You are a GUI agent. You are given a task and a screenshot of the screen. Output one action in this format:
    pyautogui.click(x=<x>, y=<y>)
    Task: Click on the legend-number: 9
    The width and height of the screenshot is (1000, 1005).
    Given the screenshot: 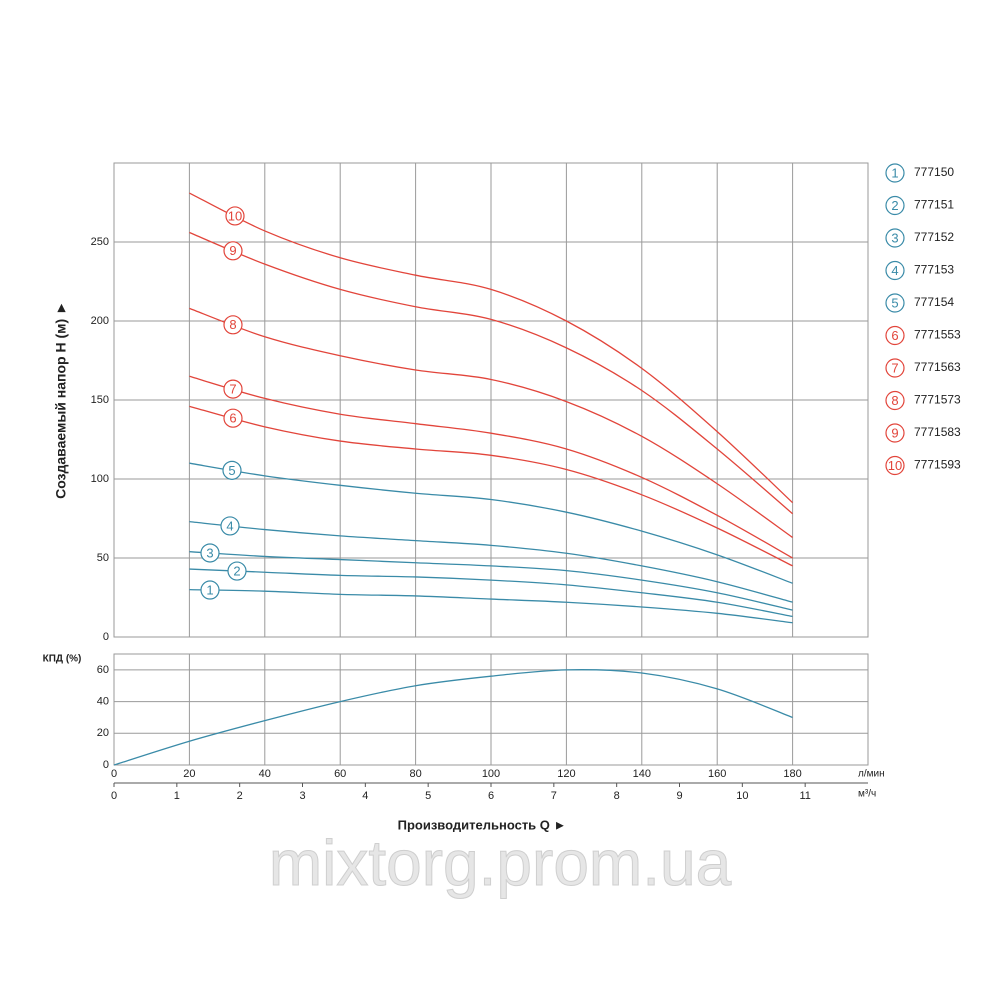 What is the action you would take?
    pyautogui.click(x=894, y=432)
    